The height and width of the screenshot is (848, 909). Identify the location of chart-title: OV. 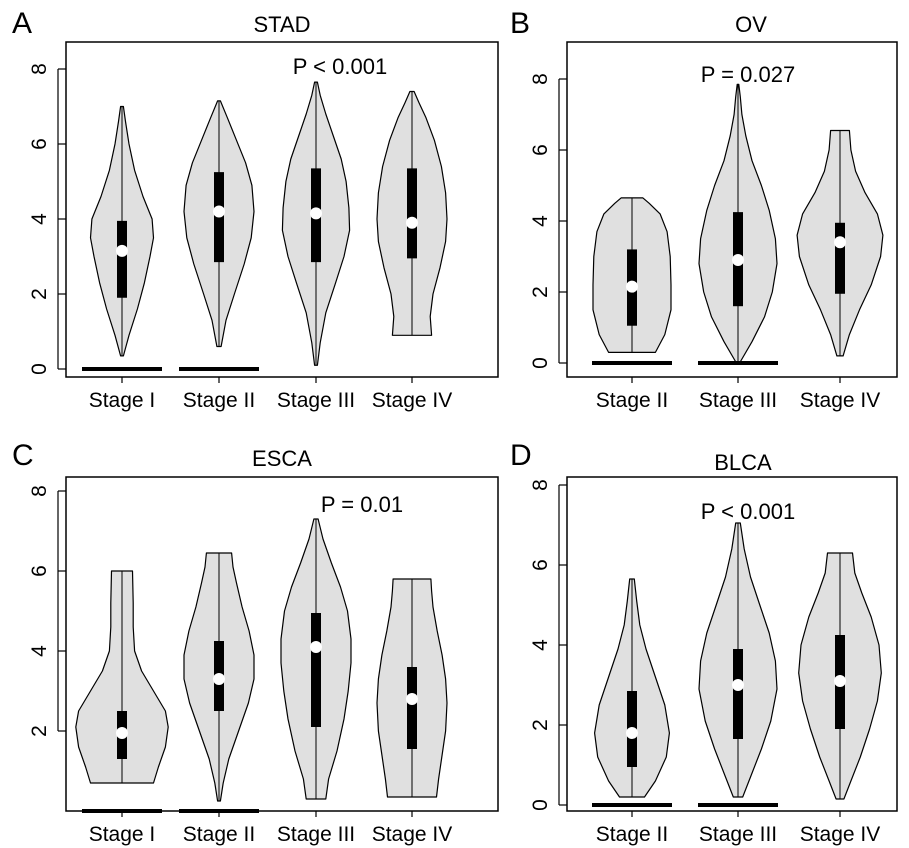
(751, 24).